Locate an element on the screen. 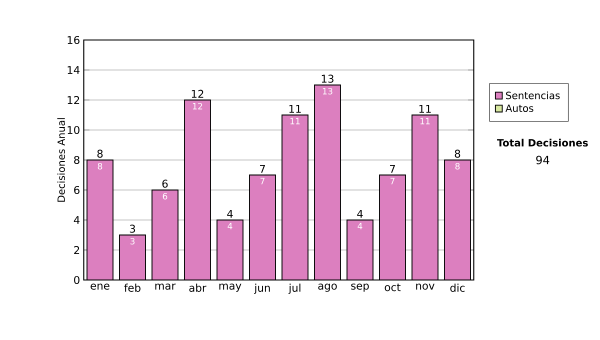 The height and width of the screenshot is (340, 600). legend-label: Sentencias is located at coordinates (533, 95).